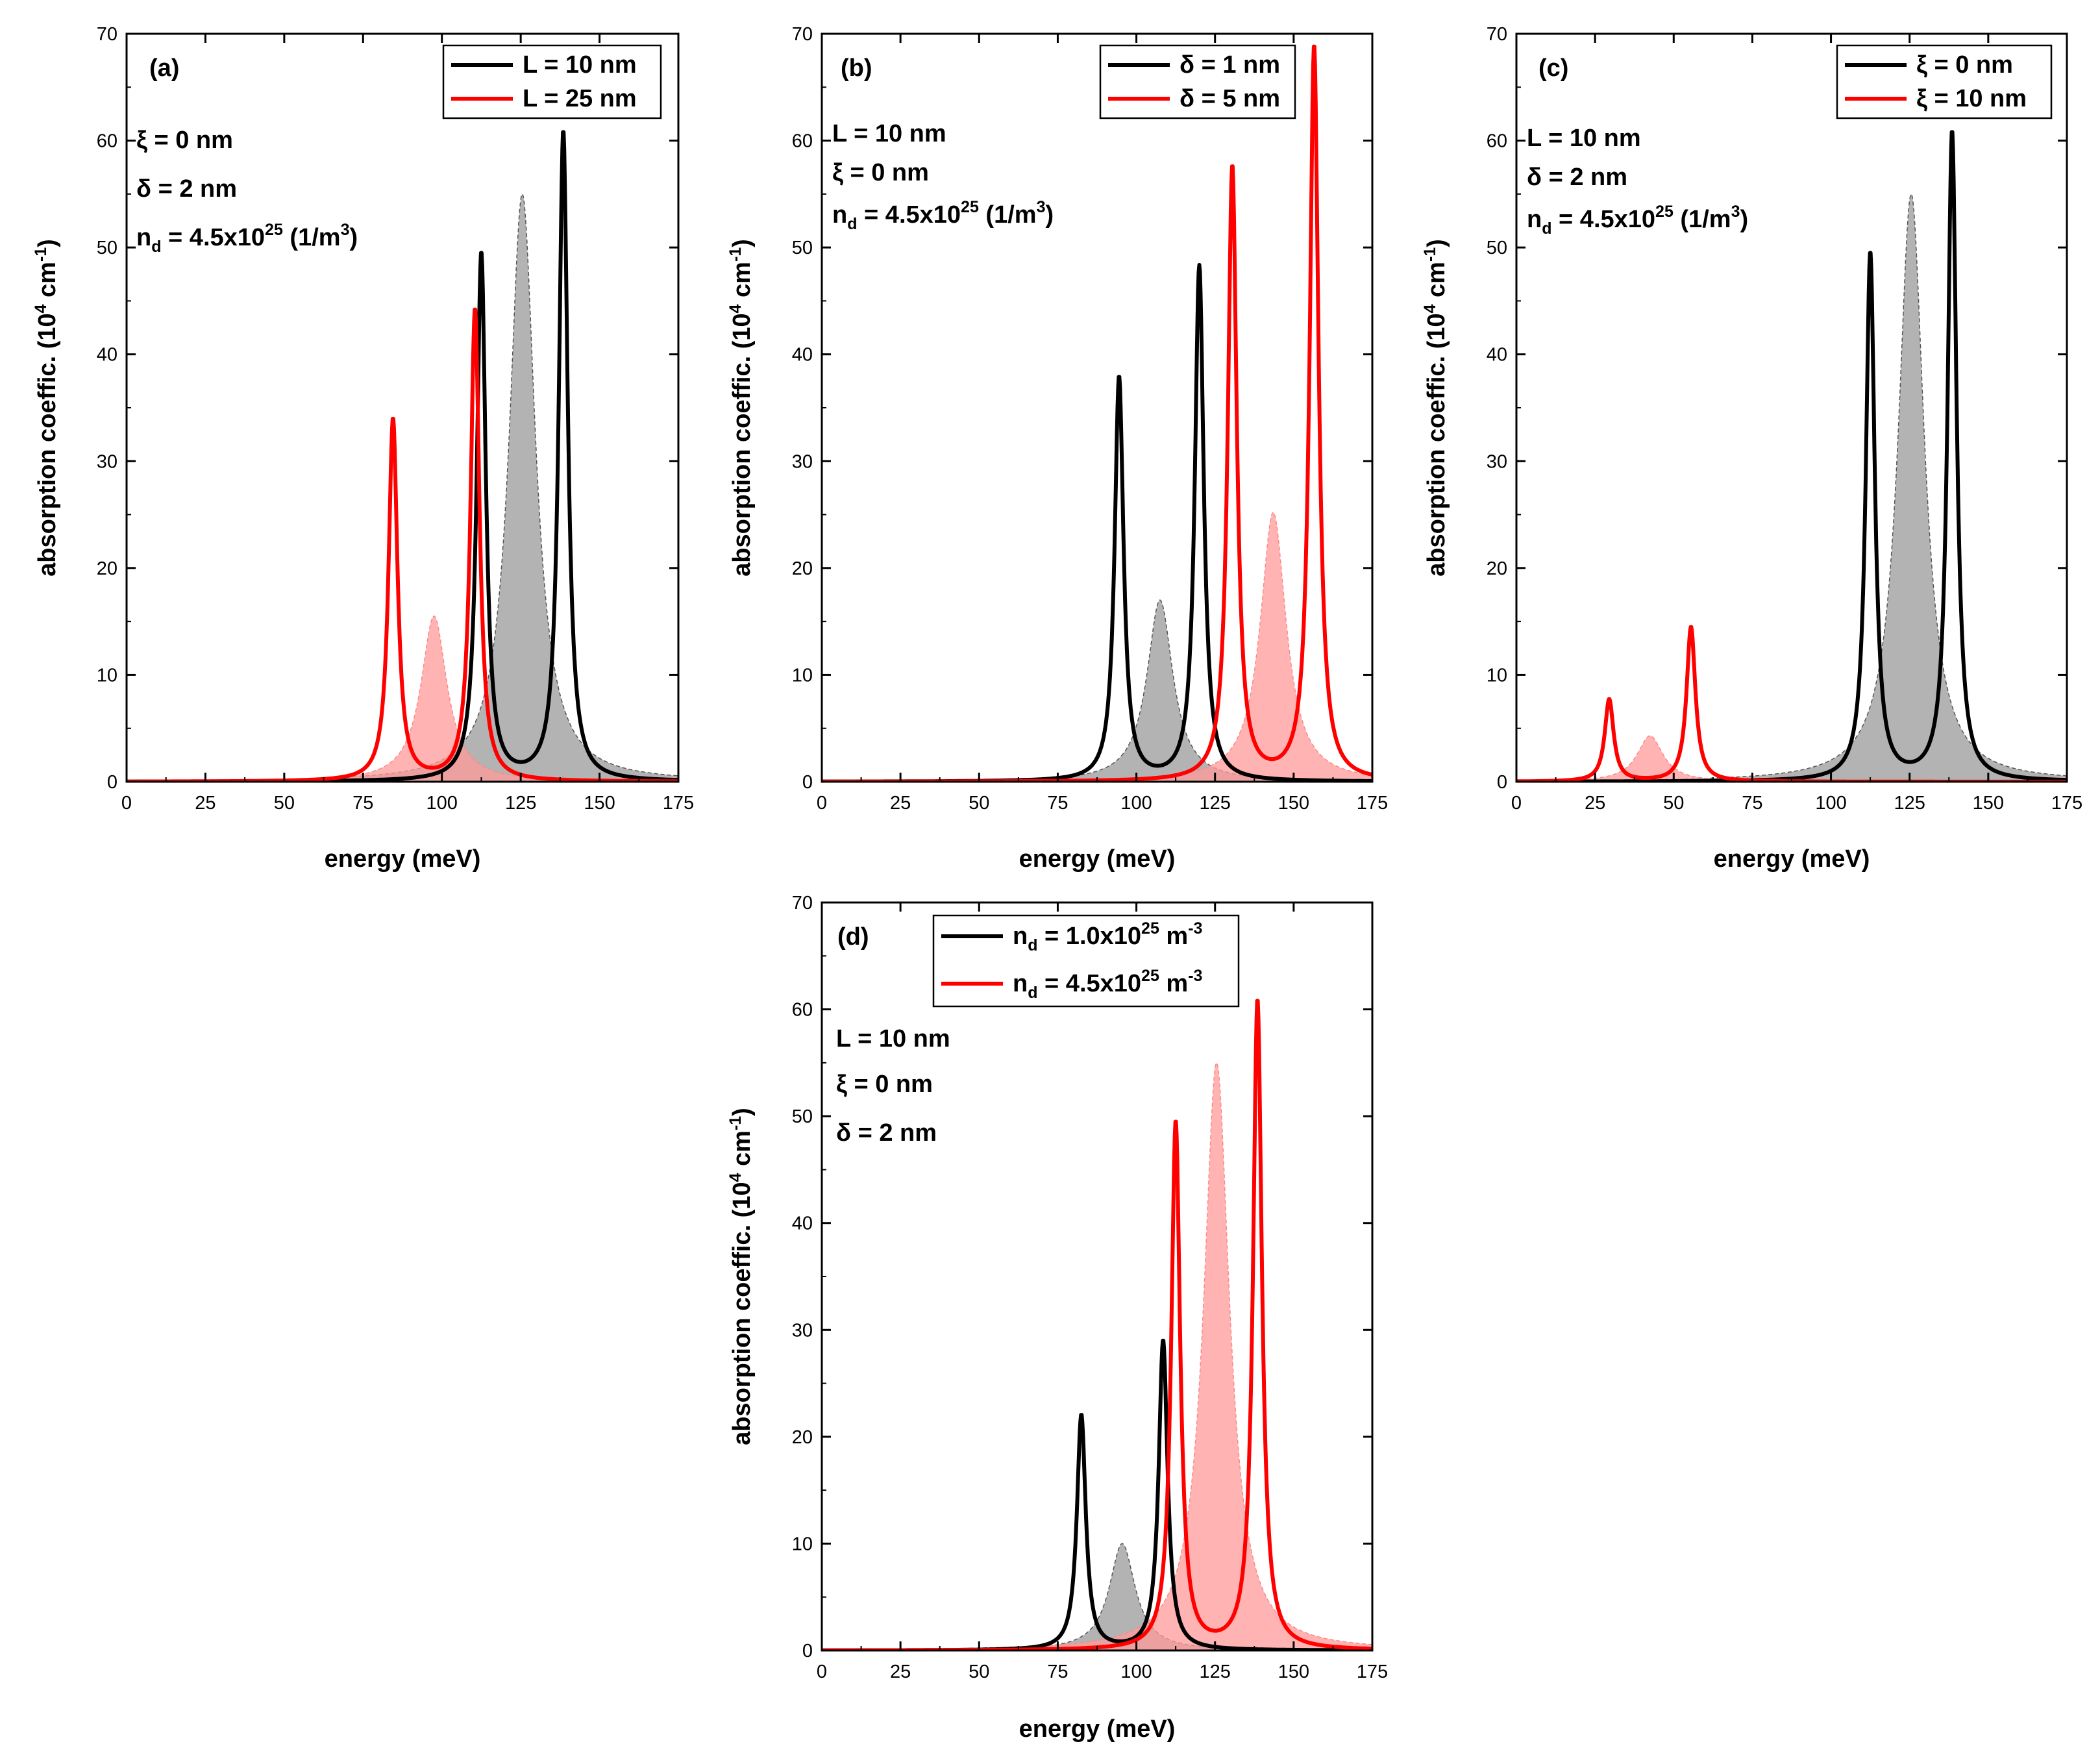  I want to click on panel-d-plot-layer, so click(1097, 1324).